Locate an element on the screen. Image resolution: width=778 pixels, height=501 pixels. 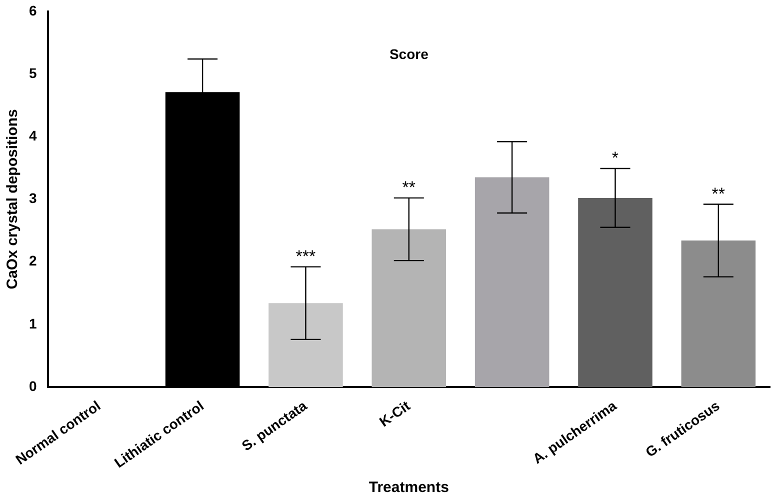
y-axis-title: CaOx crystal depositions is located at coordinates (13, 199).